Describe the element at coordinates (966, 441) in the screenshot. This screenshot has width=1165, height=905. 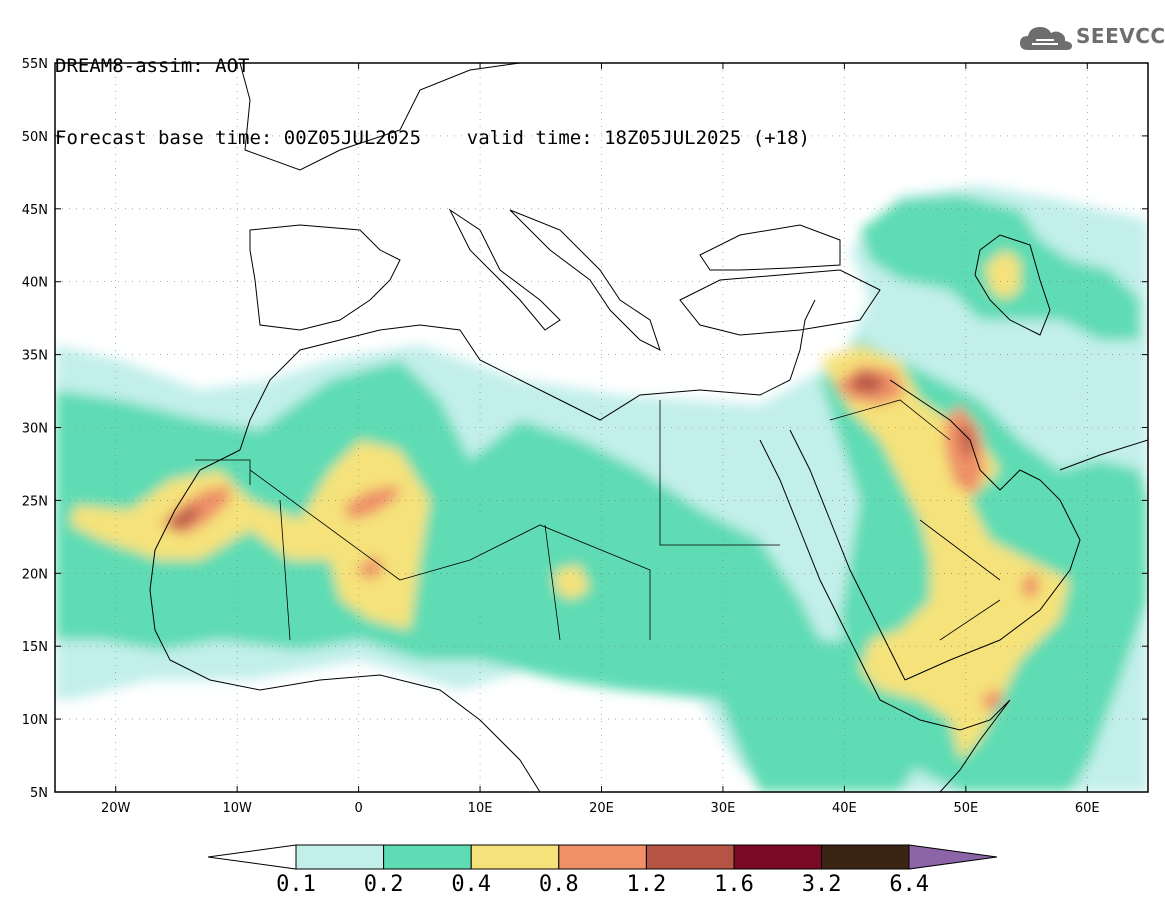
I see `aot-band-1-2-gulf` at that location.